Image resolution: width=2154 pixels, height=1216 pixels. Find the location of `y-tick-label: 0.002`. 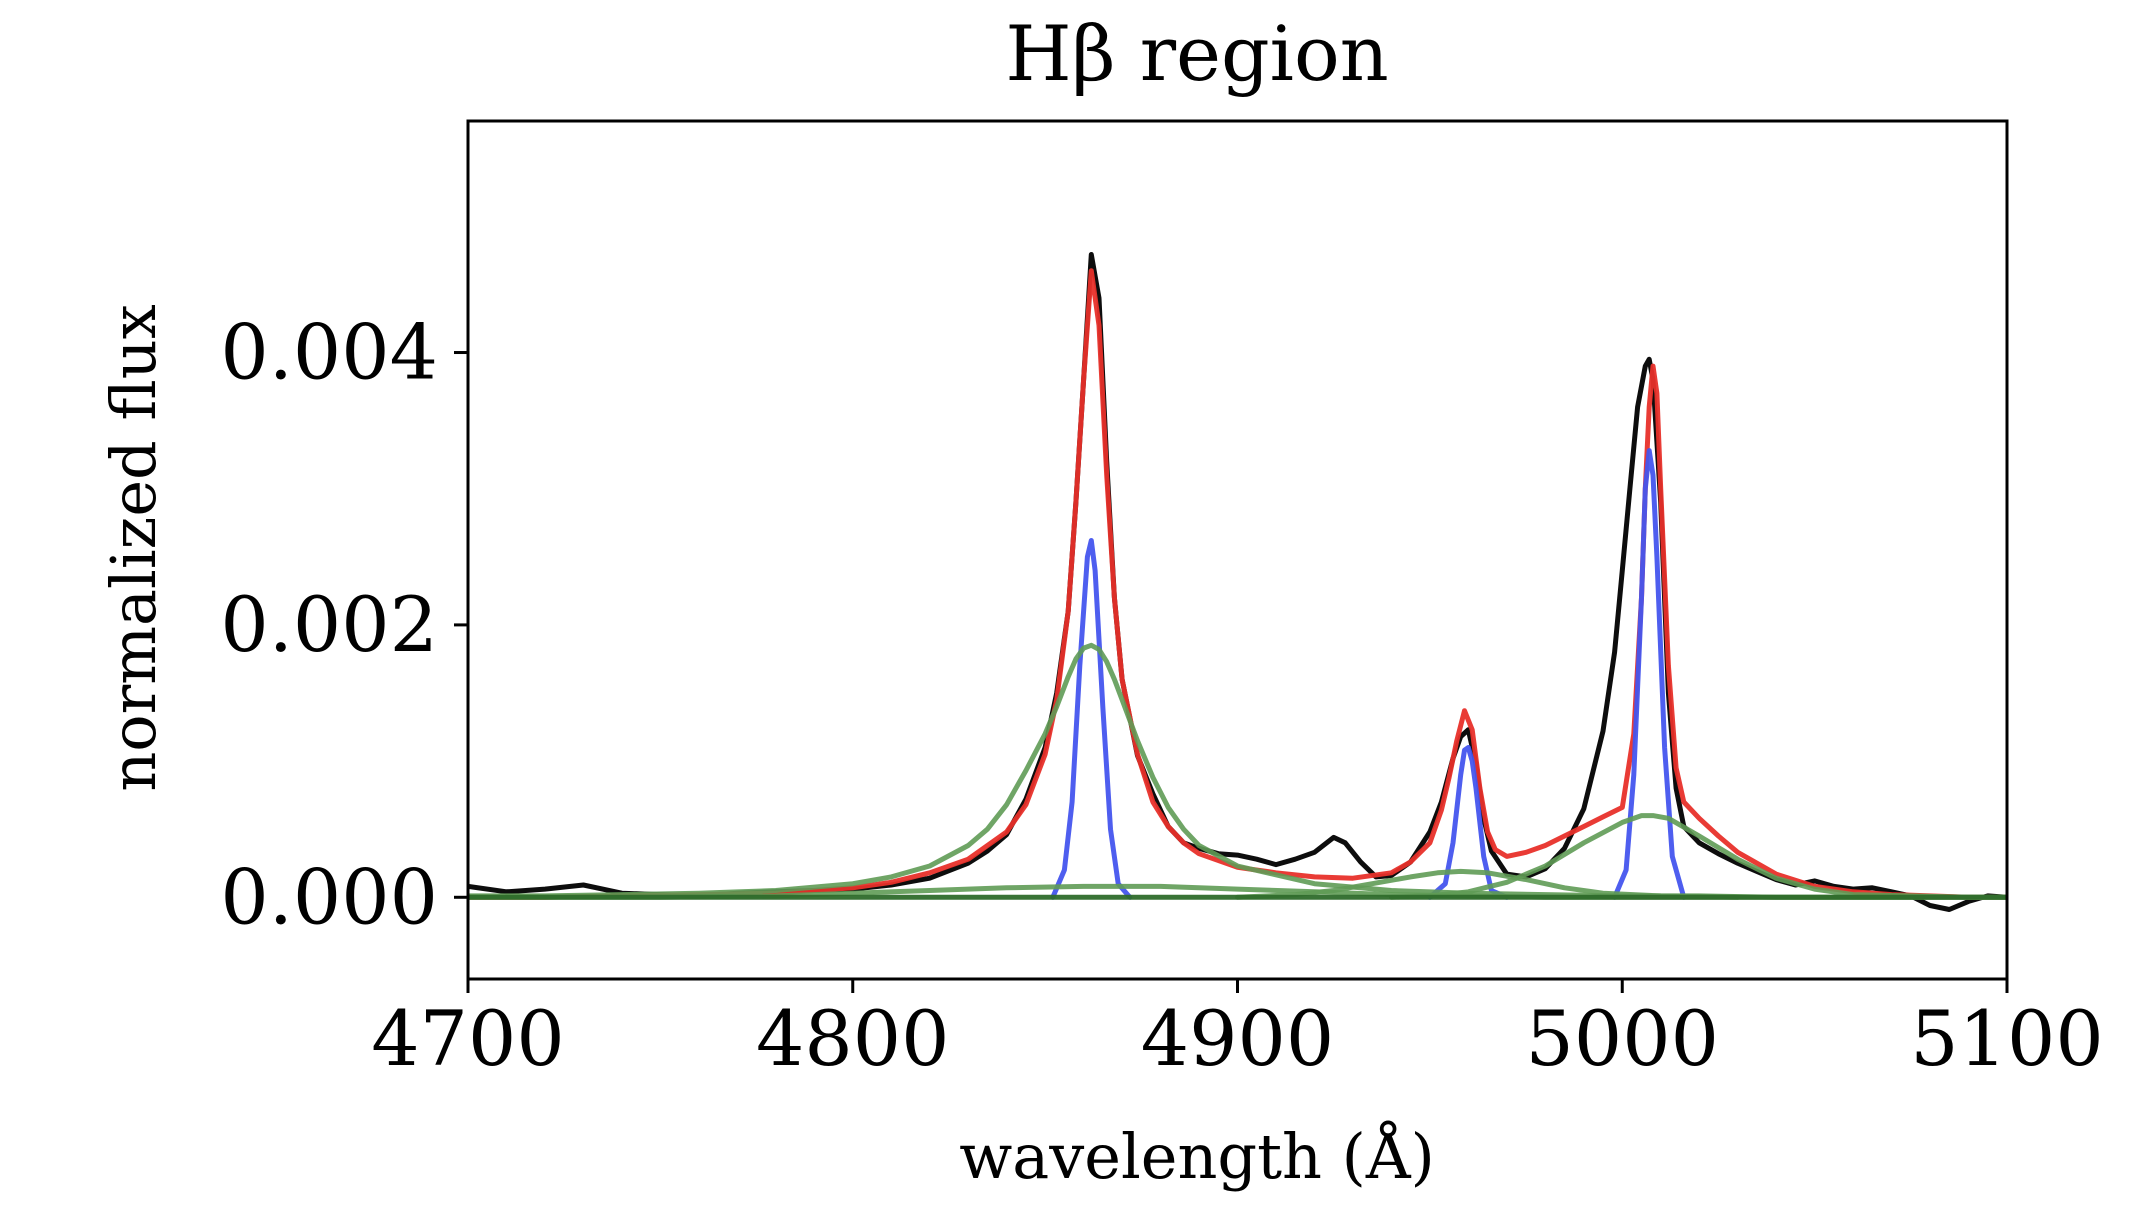

y-tick-label: 0.002 is located at coordinates (329, 624).